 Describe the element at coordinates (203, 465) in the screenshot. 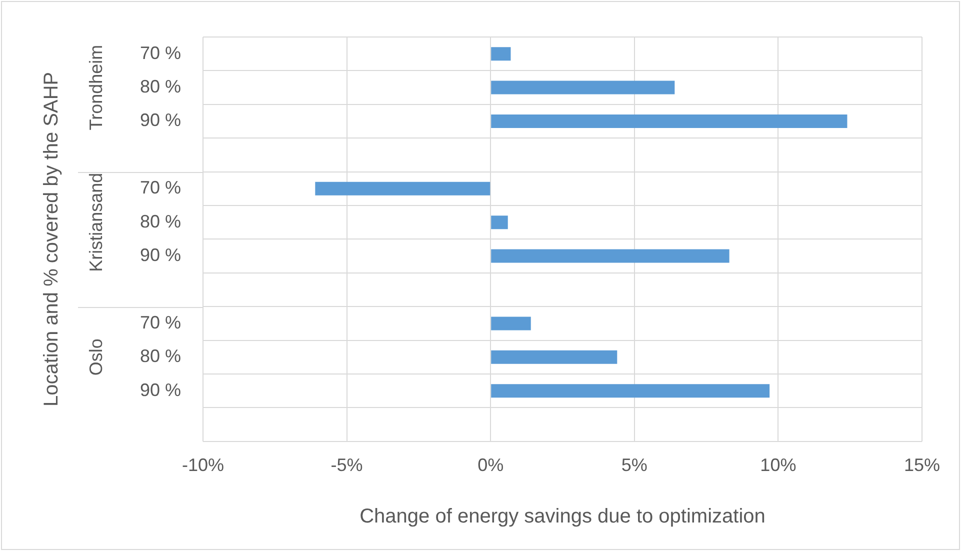

I see `x-tick-label: -10%` at that location.